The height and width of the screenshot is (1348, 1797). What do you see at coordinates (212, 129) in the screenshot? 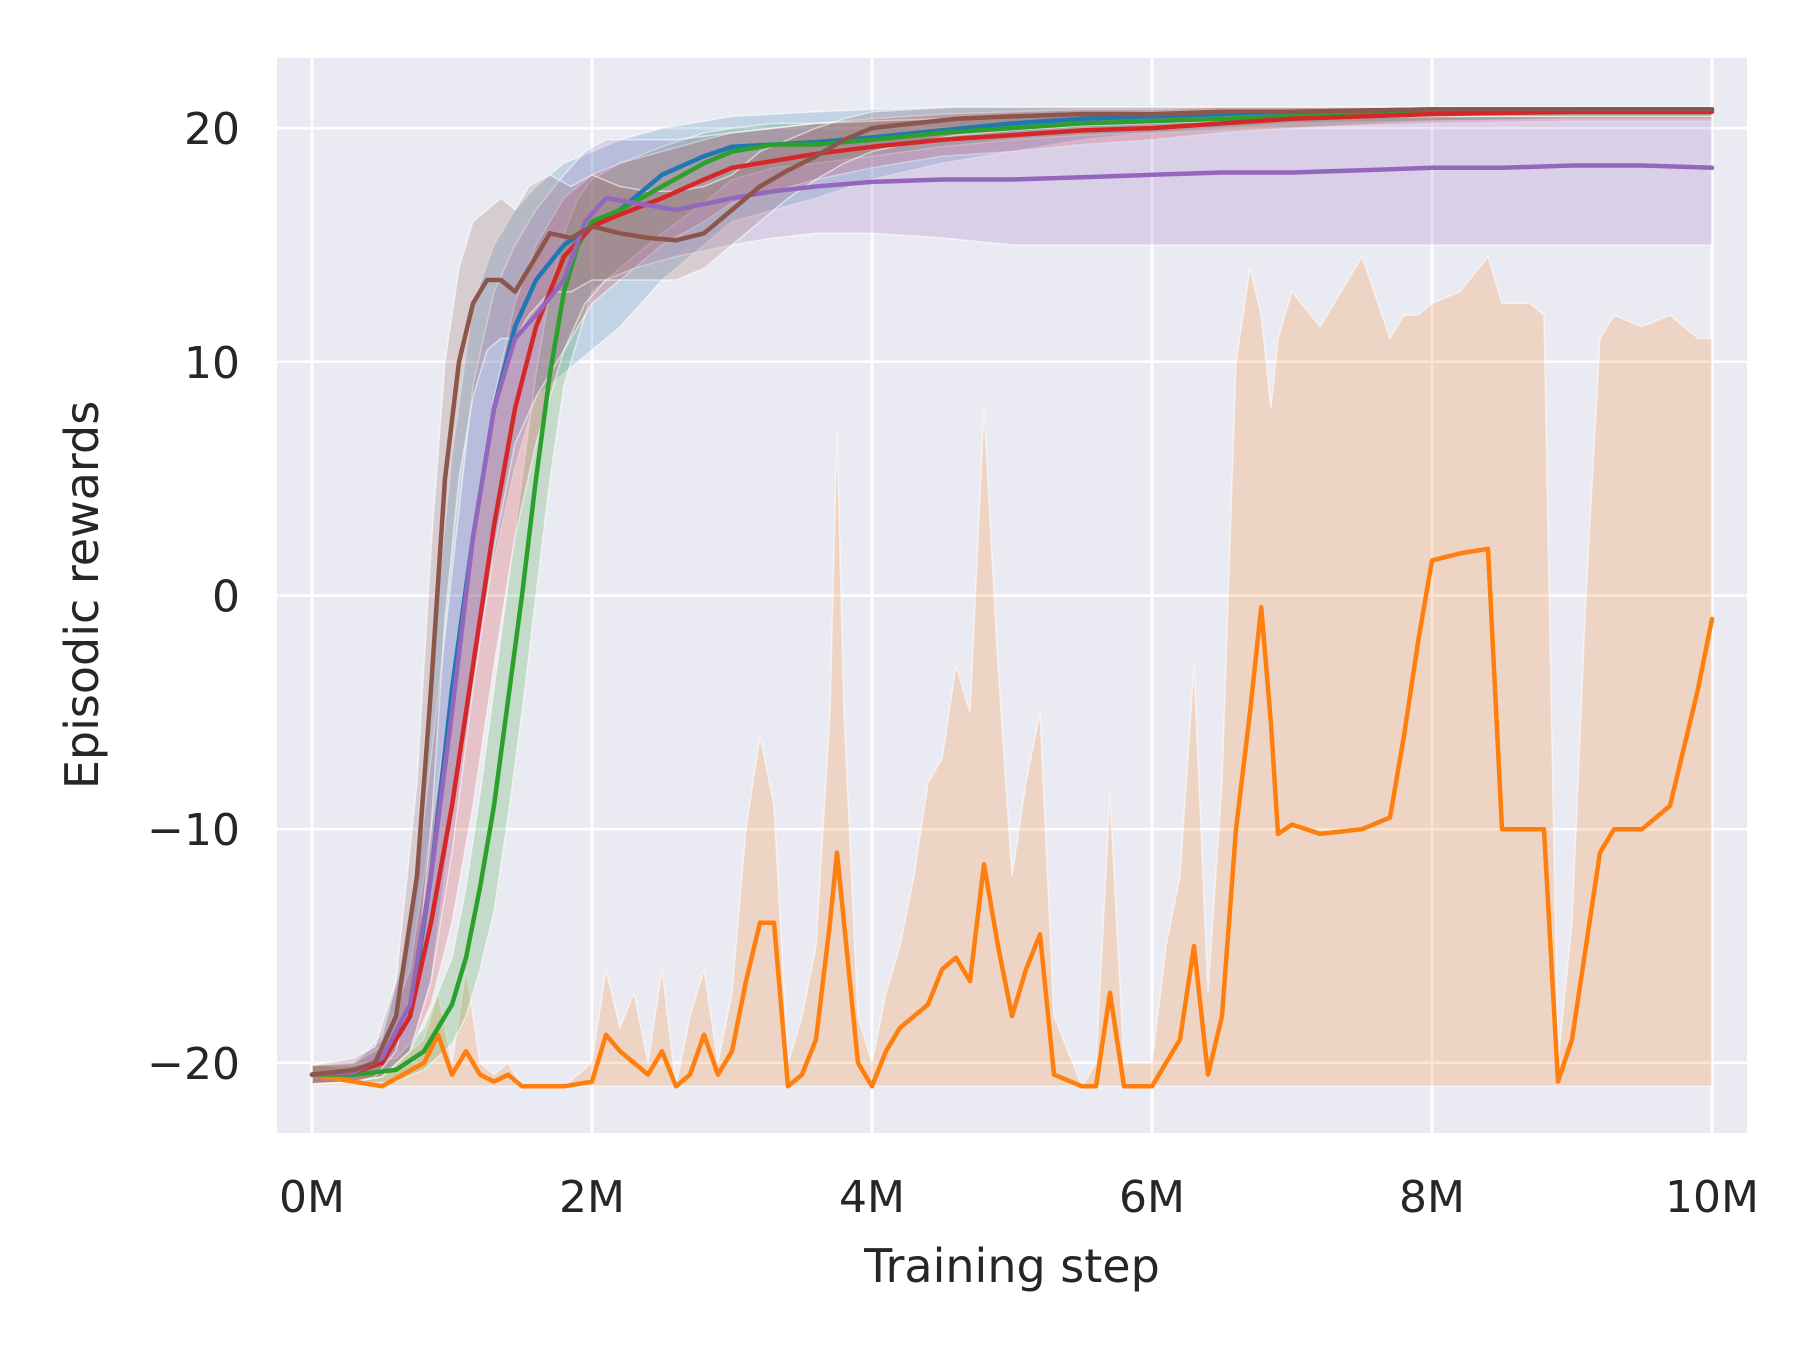
I see `y-tick-label: 20` at bounding box center [212, 129].